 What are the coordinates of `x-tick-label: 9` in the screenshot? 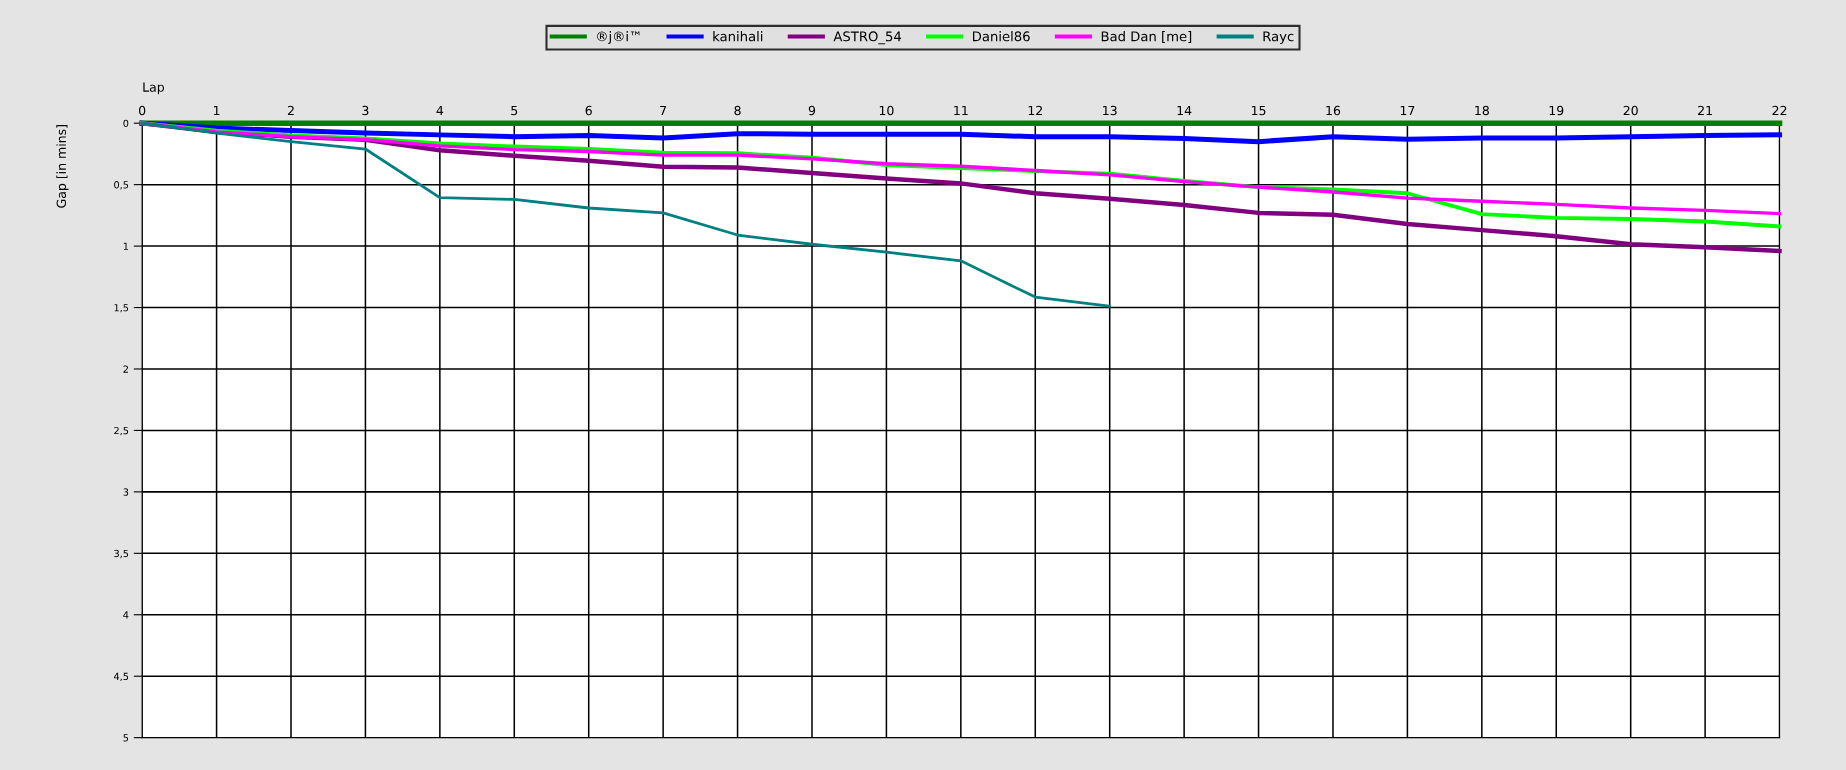 It's located at (812, 110).